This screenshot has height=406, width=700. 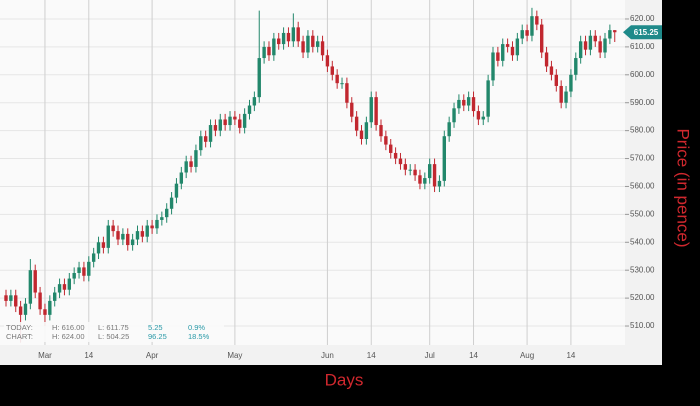 What do you see at coordinates (642, 269) in the screenshot?
I see `y-tick-label: 530.00` at bounding box center [642, 269].